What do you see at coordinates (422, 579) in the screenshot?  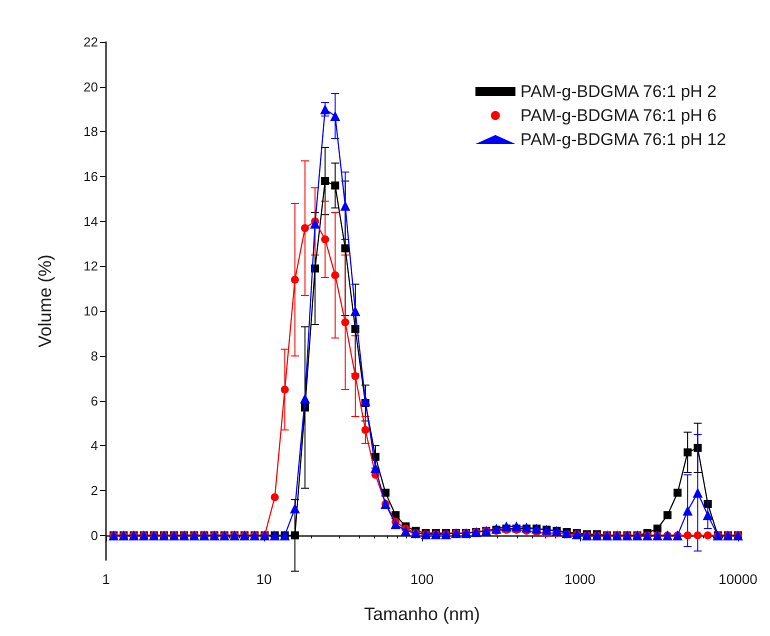 I see `x-tick-label: 100` at bounding box center [422, 579].